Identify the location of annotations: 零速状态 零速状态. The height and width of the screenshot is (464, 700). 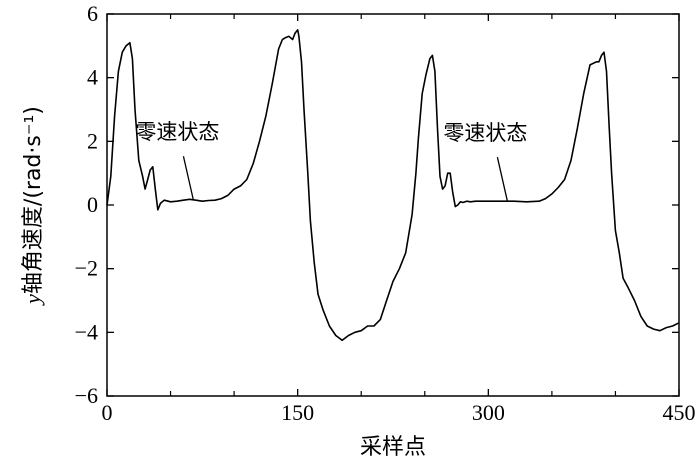
(331, 161).